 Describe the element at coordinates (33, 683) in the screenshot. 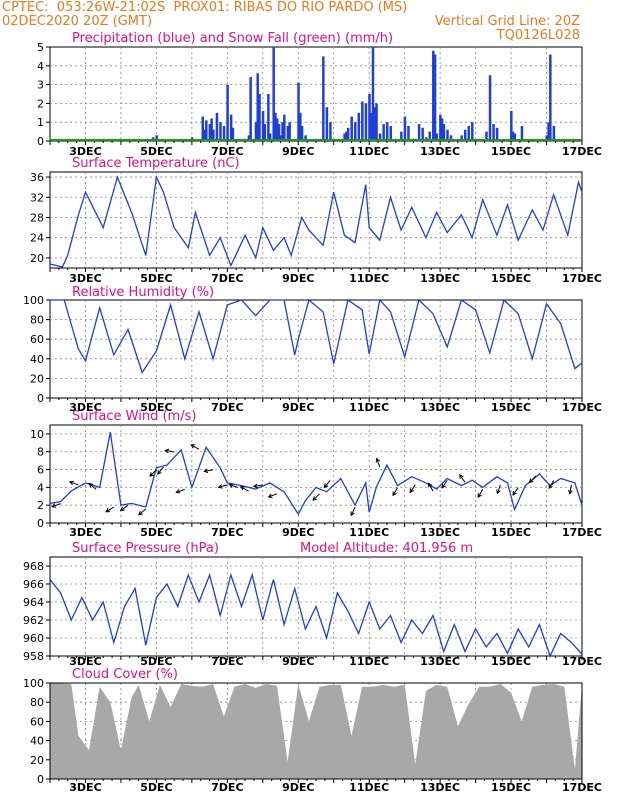

I see `cloud-ytick-label: 100` at that location.